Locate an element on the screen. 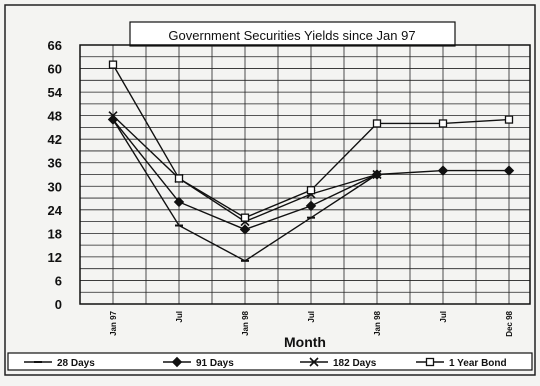  y-tick-label: 6 is located at coordinates (58, 280).